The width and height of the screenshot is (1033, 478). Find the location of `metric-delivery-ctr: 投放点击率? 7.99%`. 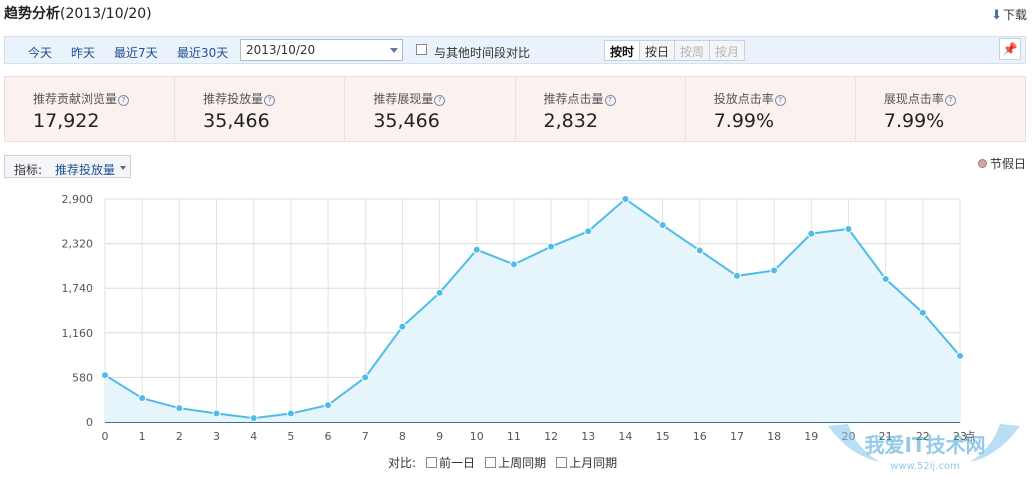

metric-delivery-ctr: 投放点击率? 7.99% is located at coordinates (771, 109).